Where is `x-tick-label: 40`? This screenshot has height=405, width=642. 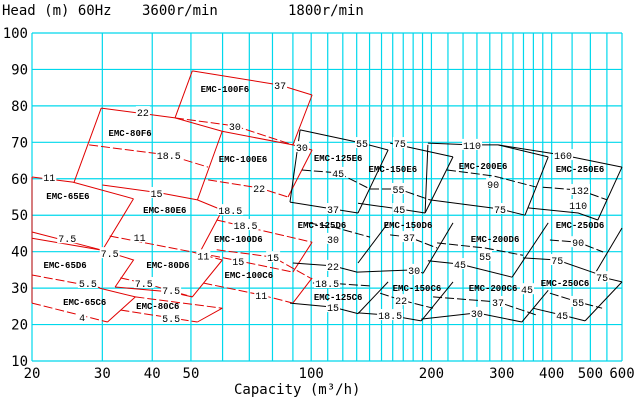 x-tick-label: 40 is located at coordinates (152, 374).